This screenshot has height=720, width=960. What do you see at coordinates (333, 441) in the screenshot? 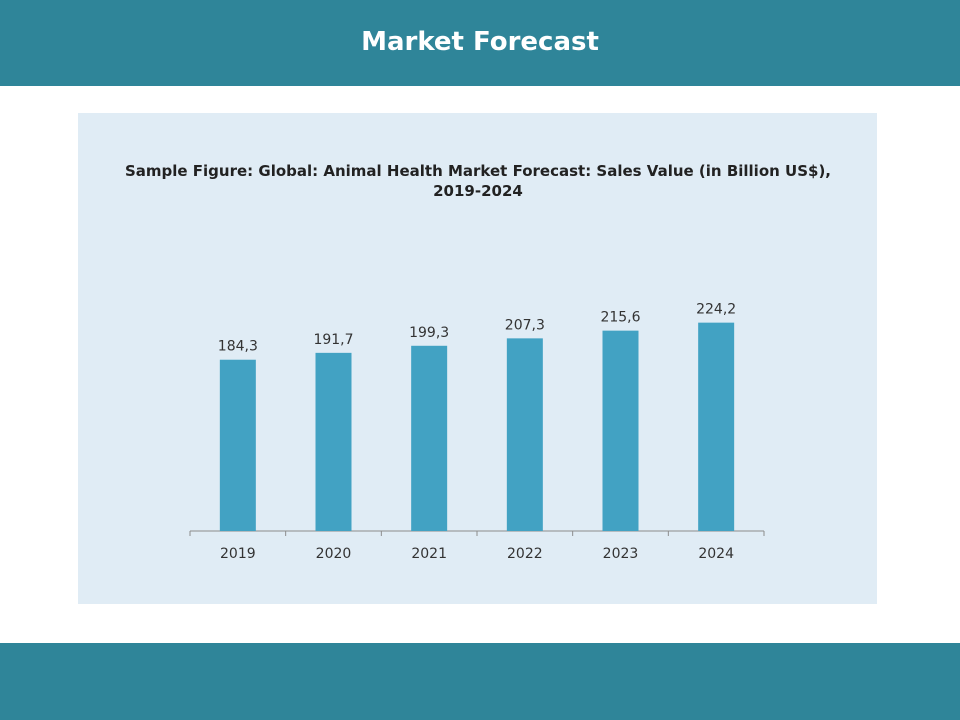
I see `bar-2020` at bounding box center [333, 441].